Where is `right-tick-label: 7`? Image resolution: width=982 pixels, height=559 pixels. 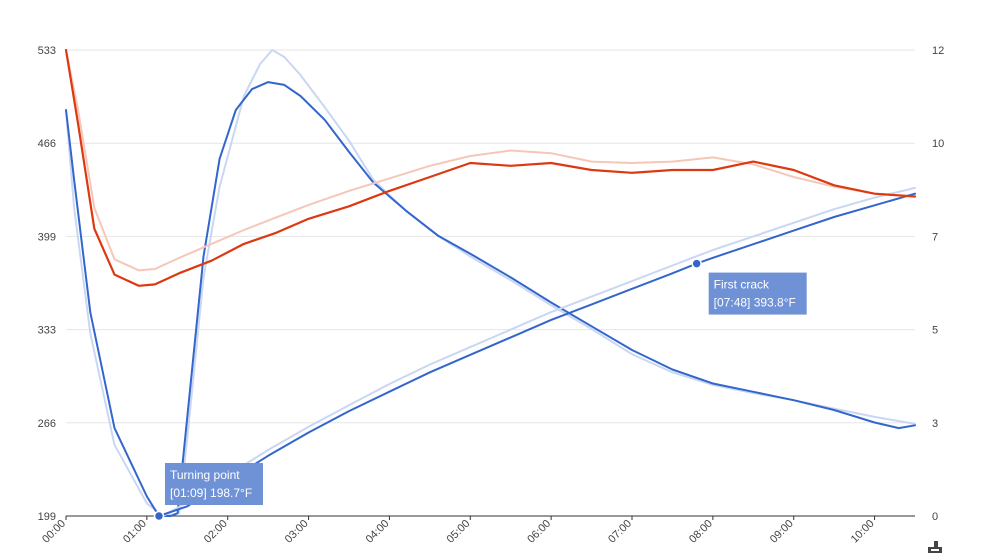 right-tick-label: 7 is located at coordinates (935, 237).